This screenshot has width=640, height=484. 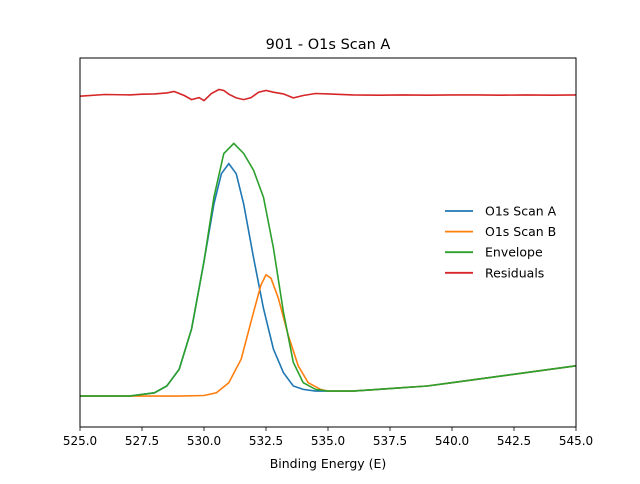 What do you see at coordinates (390, 441) in the screenshot?
I see `x-tick-label: 537.5` at bounding box center [390, 441].